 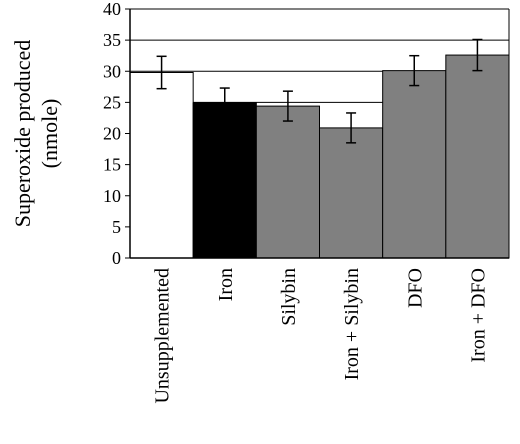 I want to click on y-tick-label: 30, so click(x=112, y=71).